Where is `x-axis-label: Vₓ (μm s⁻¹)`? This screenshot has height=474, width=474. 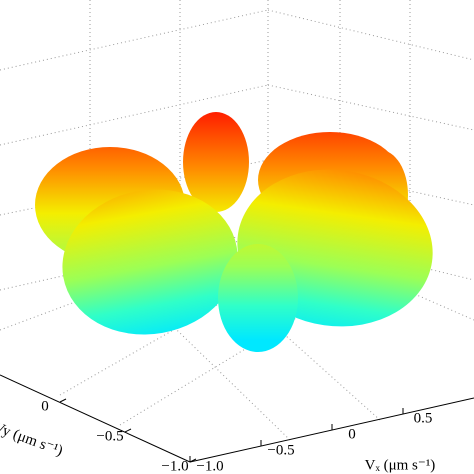
x-axis-label: Vₓ (μm s⁻¹) is located at coordinates (400, 465).